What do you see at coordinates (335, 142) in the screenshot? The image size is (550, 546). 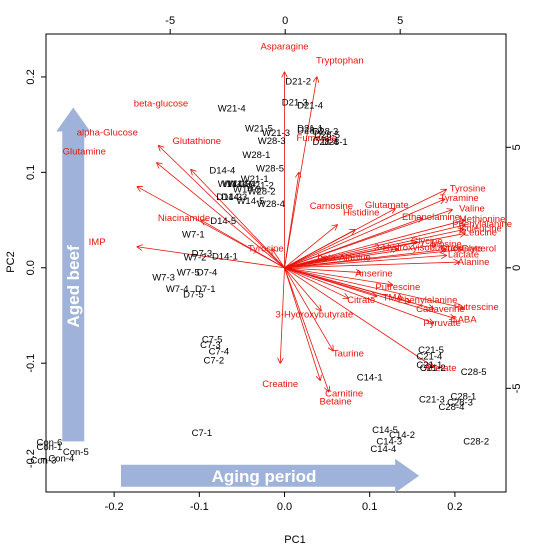 I see `sample-label: D28-1` at bounding box center [335, 142].